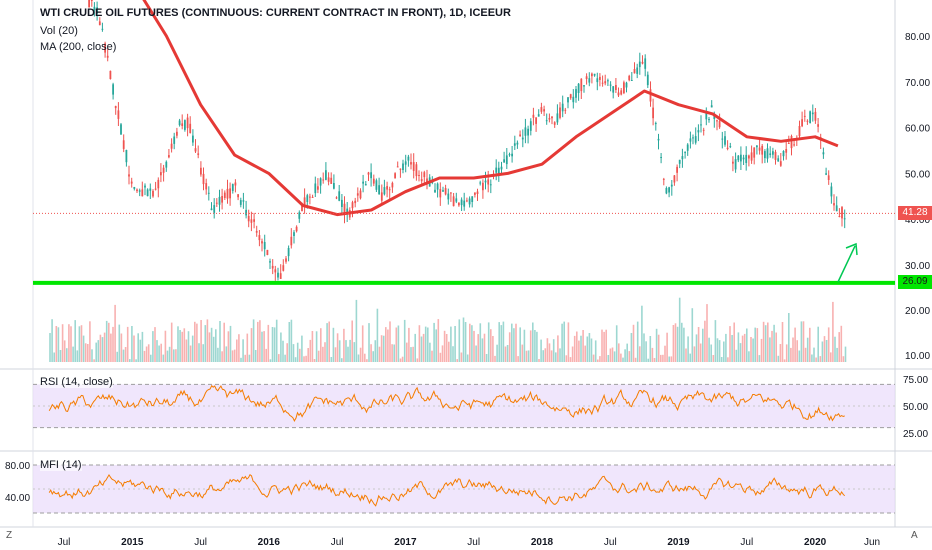 Image resolution: width=932 pixels, height=550 pixels. I want to click on moving-average-label: MA (200, close), so click(78, 47).